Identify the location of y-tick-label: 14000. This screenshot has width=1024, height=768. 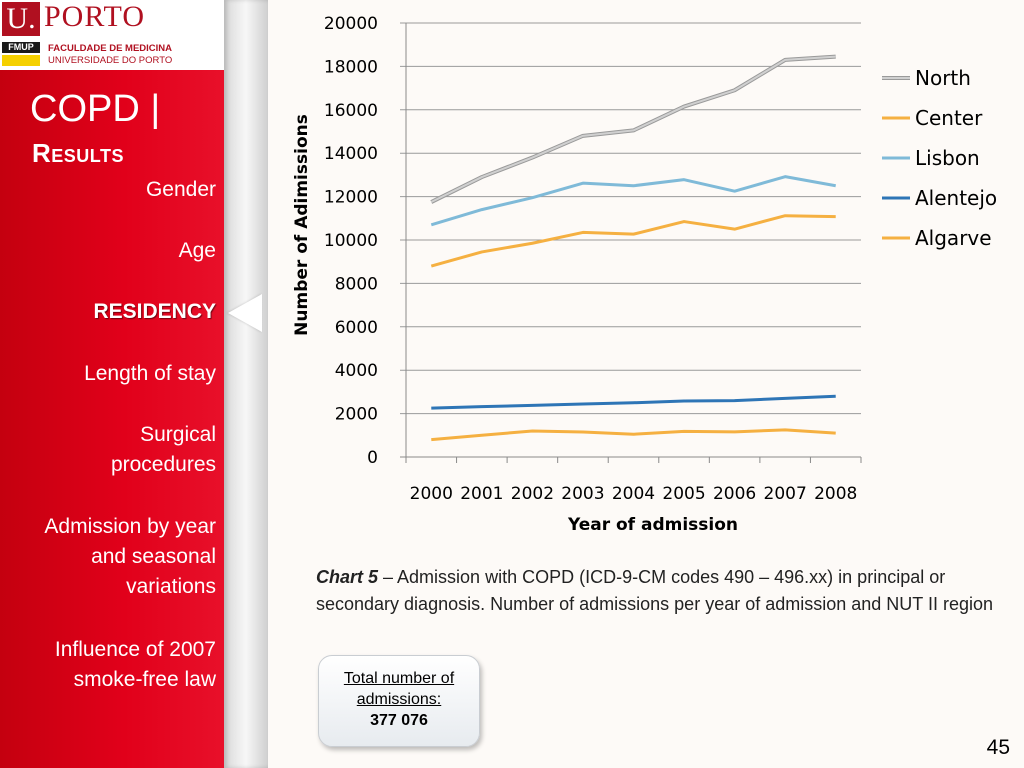
(351, 154).